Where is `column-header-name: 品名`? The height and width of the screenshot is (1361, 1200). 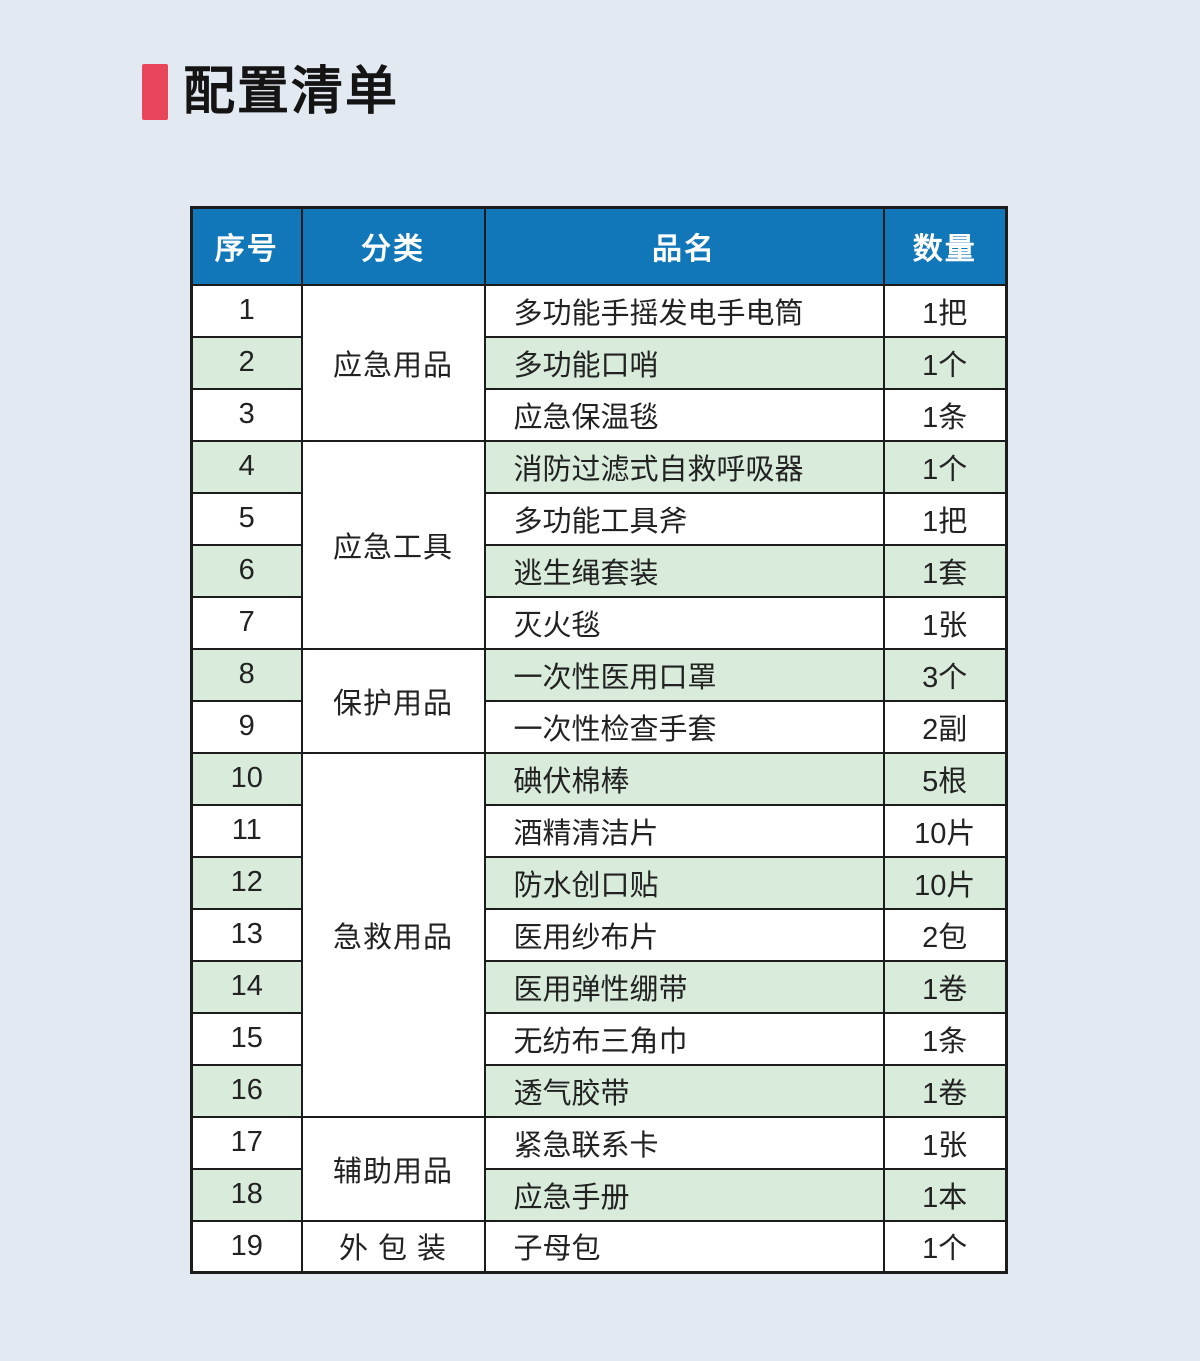 column-header-name: 品名 is located at coordinates (684, 246).